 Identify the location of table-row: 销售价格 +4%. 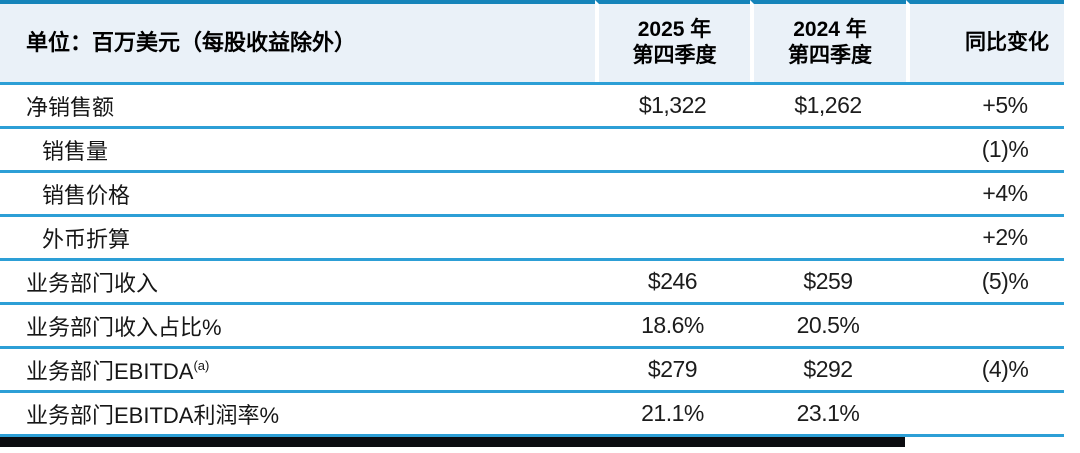
(532, 195).